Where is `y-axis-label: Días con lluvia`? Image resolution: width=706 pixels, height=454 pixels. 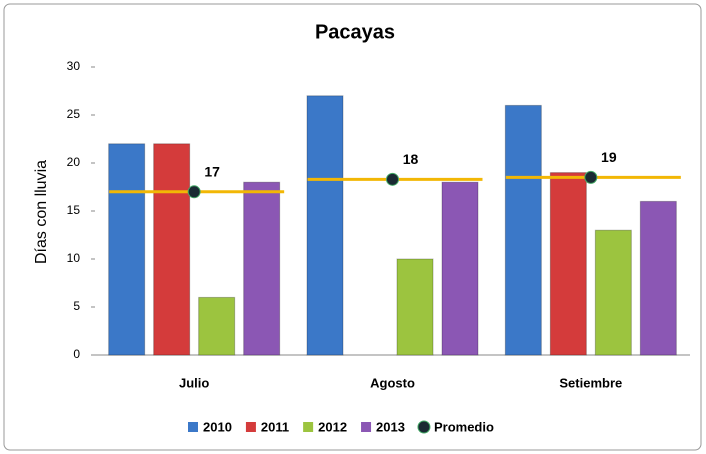 y-axis-label: Días con lluvia is located at coordinates (41, 212).